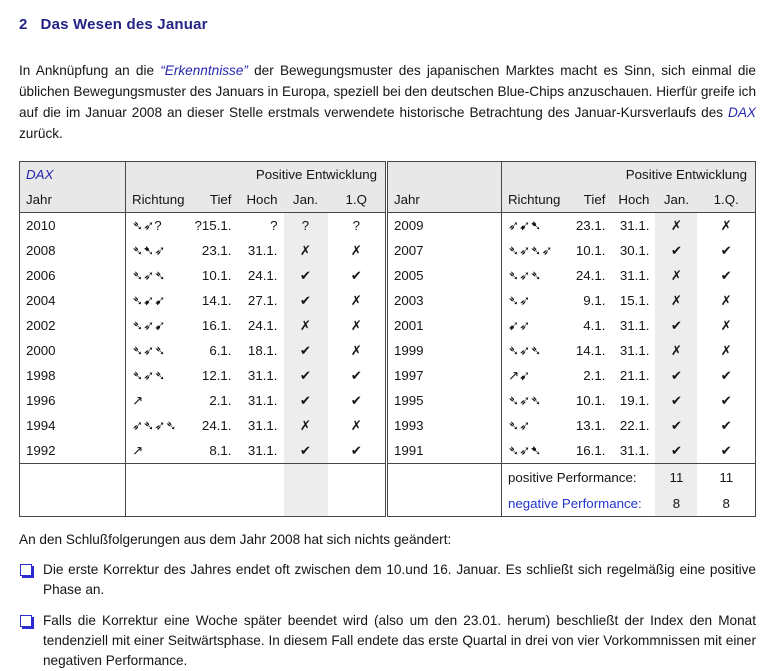 This screenshot has width=775, height=671. Describe the element at coordinates (676, 476) in the screenshot. I see `positive-jan-count: 11` at that location.